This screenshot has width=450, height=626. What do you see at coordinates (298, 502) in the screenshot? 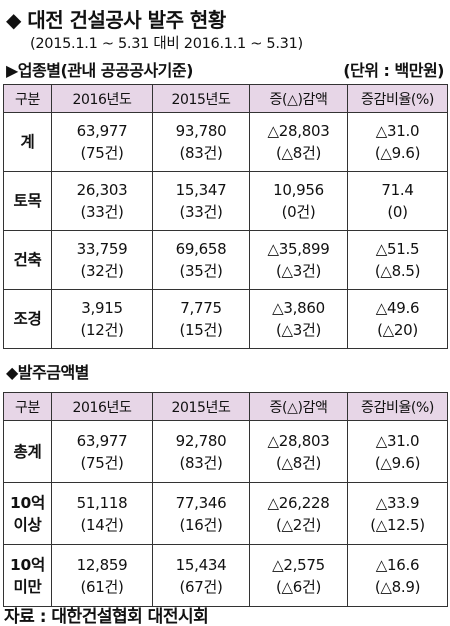
I see `cell-value: △26,228` at bounding box center [298, 502].